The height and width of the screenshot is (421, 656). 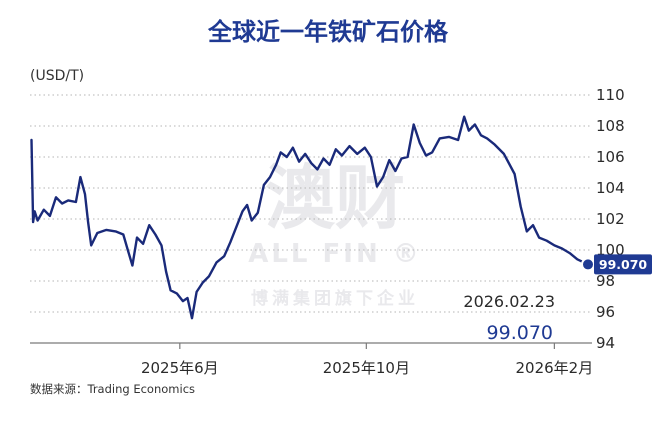 What do you see at coordinates (335, 254) in the screenshot?
I see `watermark-brand-text: ALL FIN ®` at bounding box center [335, 254].